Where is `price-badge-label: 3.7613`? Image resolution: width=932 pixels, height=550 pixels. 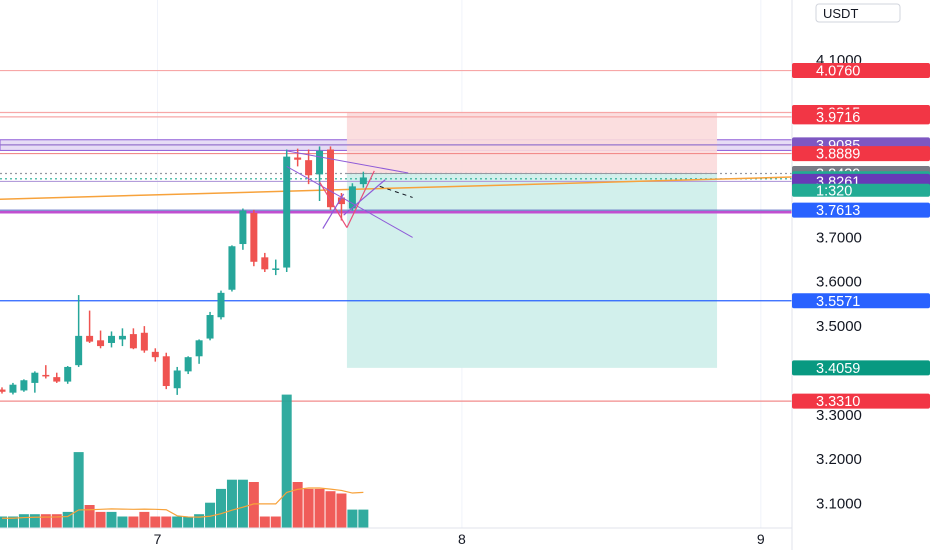 price-badge-label: 3.7613 is located at coordinates (838, 211).